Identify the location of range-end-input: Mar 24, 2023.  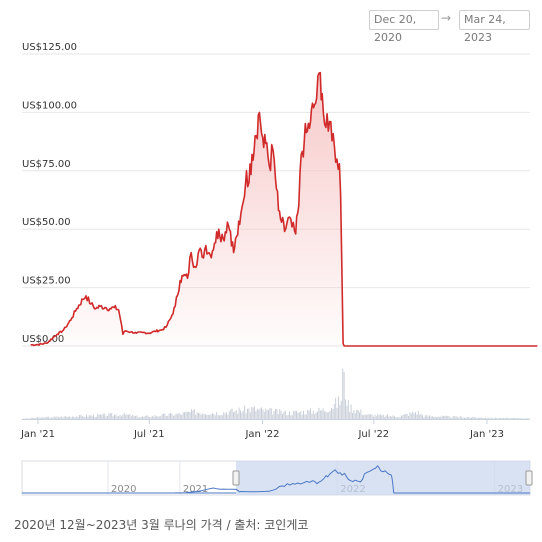
(494, 27).